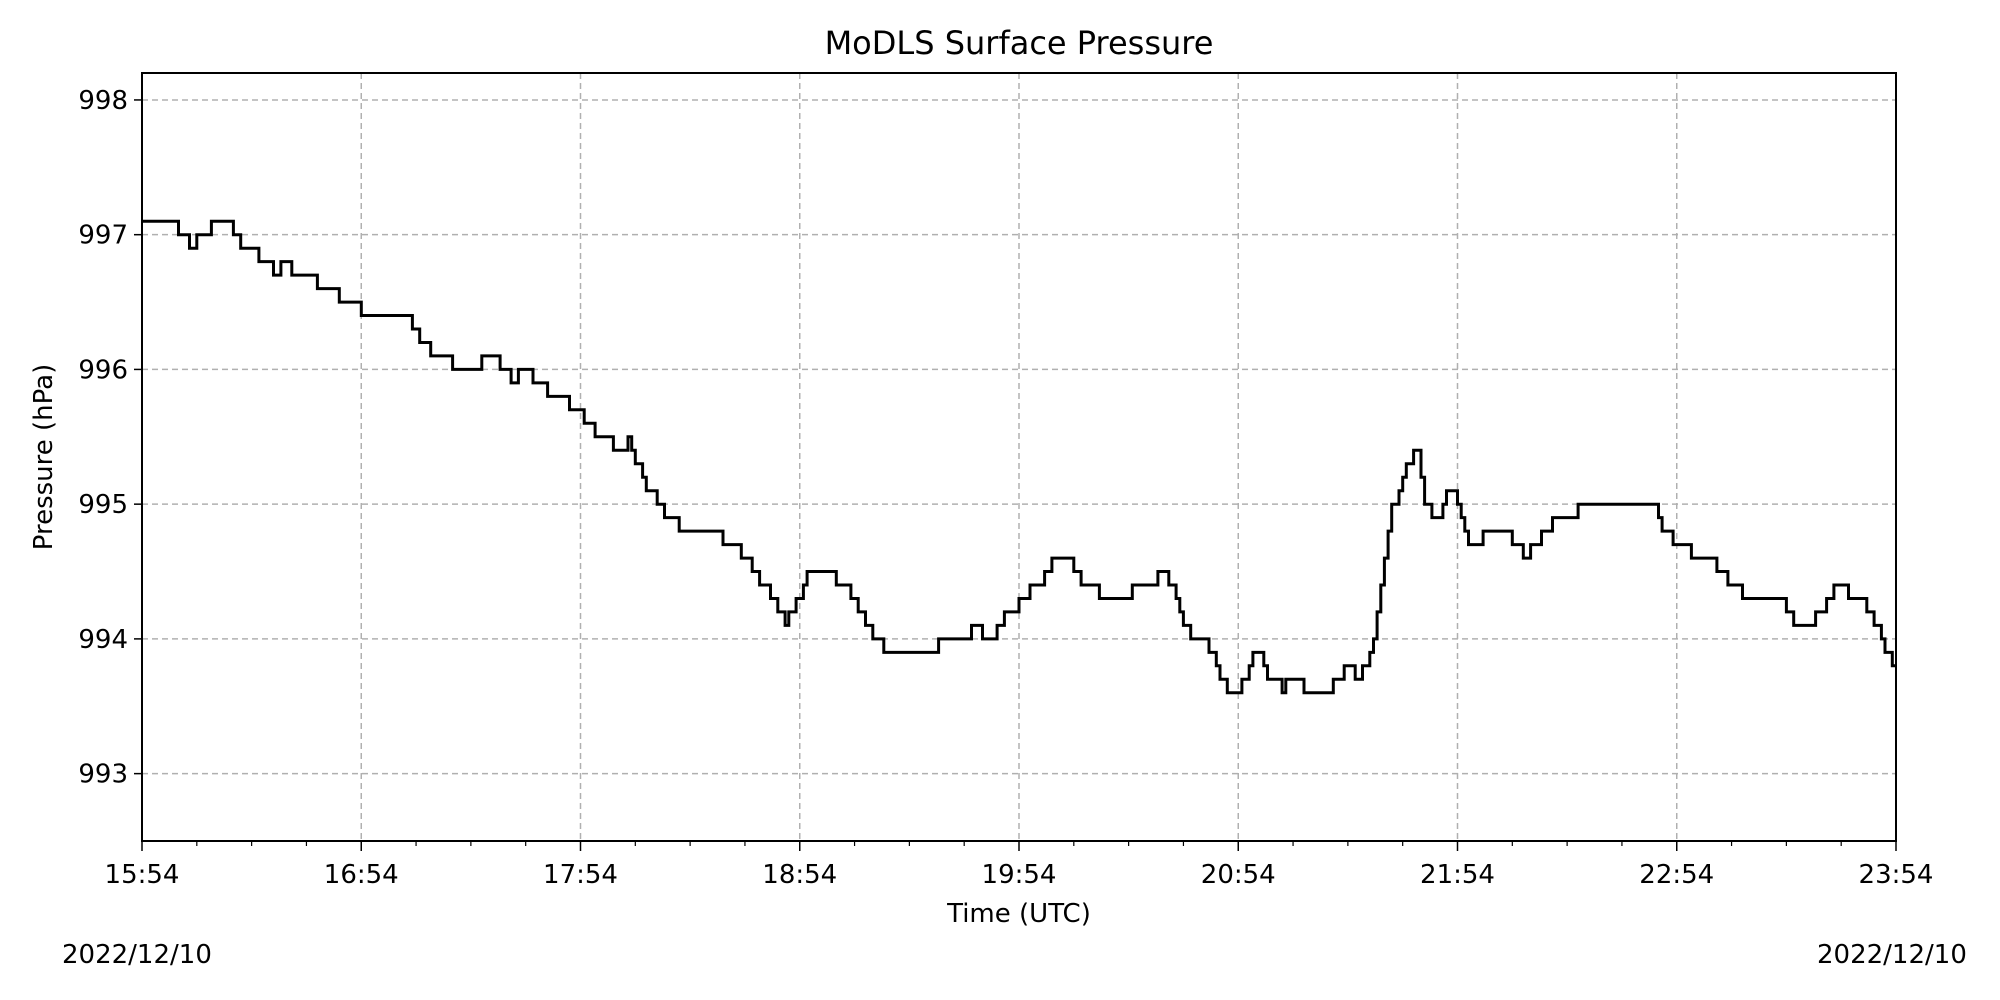  What do you see at coordinates (103, 775) in the screenshot?
I see `y-tick-label: 993` at bounding box center [103, 775].